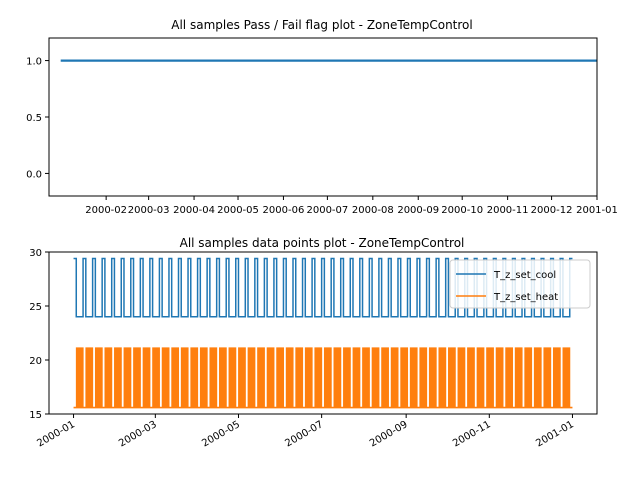 The width and height of the screenshot is (640, 480). Describe the element at coordinates (323, 287) in the screenshot. I see `series-line-t-z-set-cool` at that location.